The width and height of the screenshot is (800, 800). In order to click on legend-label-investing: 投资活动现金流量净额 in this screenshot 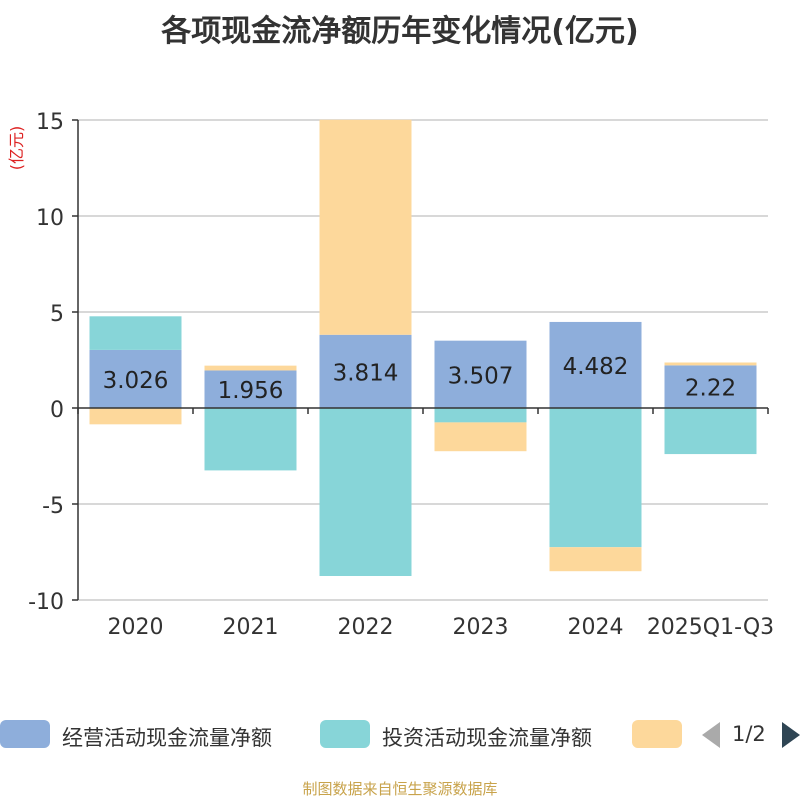, I will do `click(487, 738)`.